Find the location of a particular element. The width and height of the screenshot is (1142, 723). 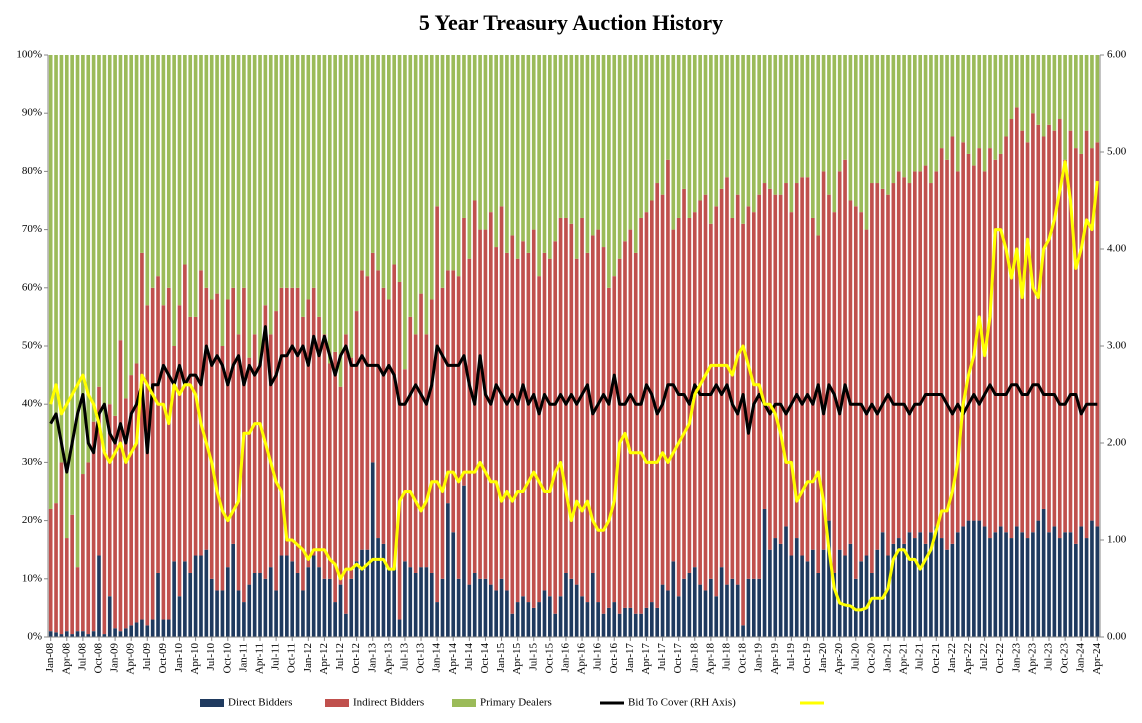

y2-tick-label: 3.00 is located at coordinates (1117, 346).